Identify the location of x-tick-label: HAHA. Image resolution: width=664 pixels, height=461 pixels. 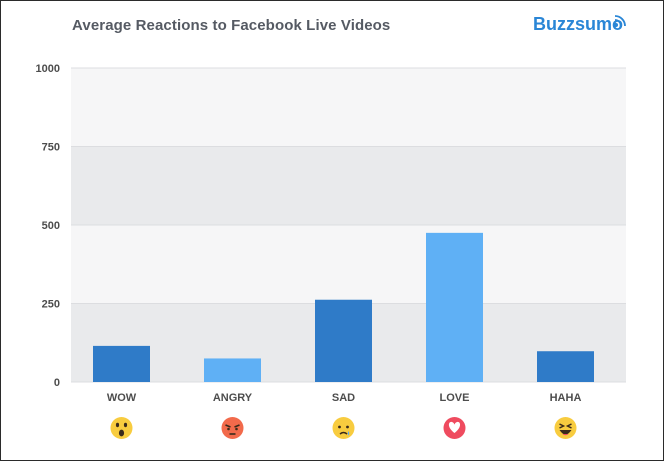
(566, 398).